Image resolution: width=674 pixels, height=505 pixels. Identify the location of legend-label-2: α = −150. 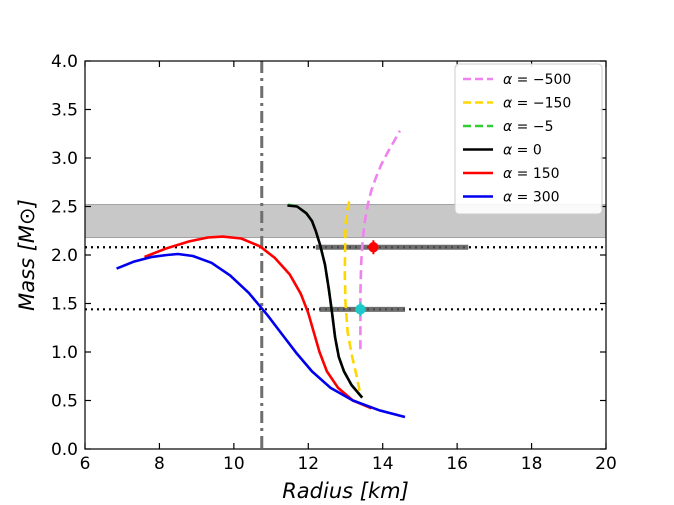
(537, 104).